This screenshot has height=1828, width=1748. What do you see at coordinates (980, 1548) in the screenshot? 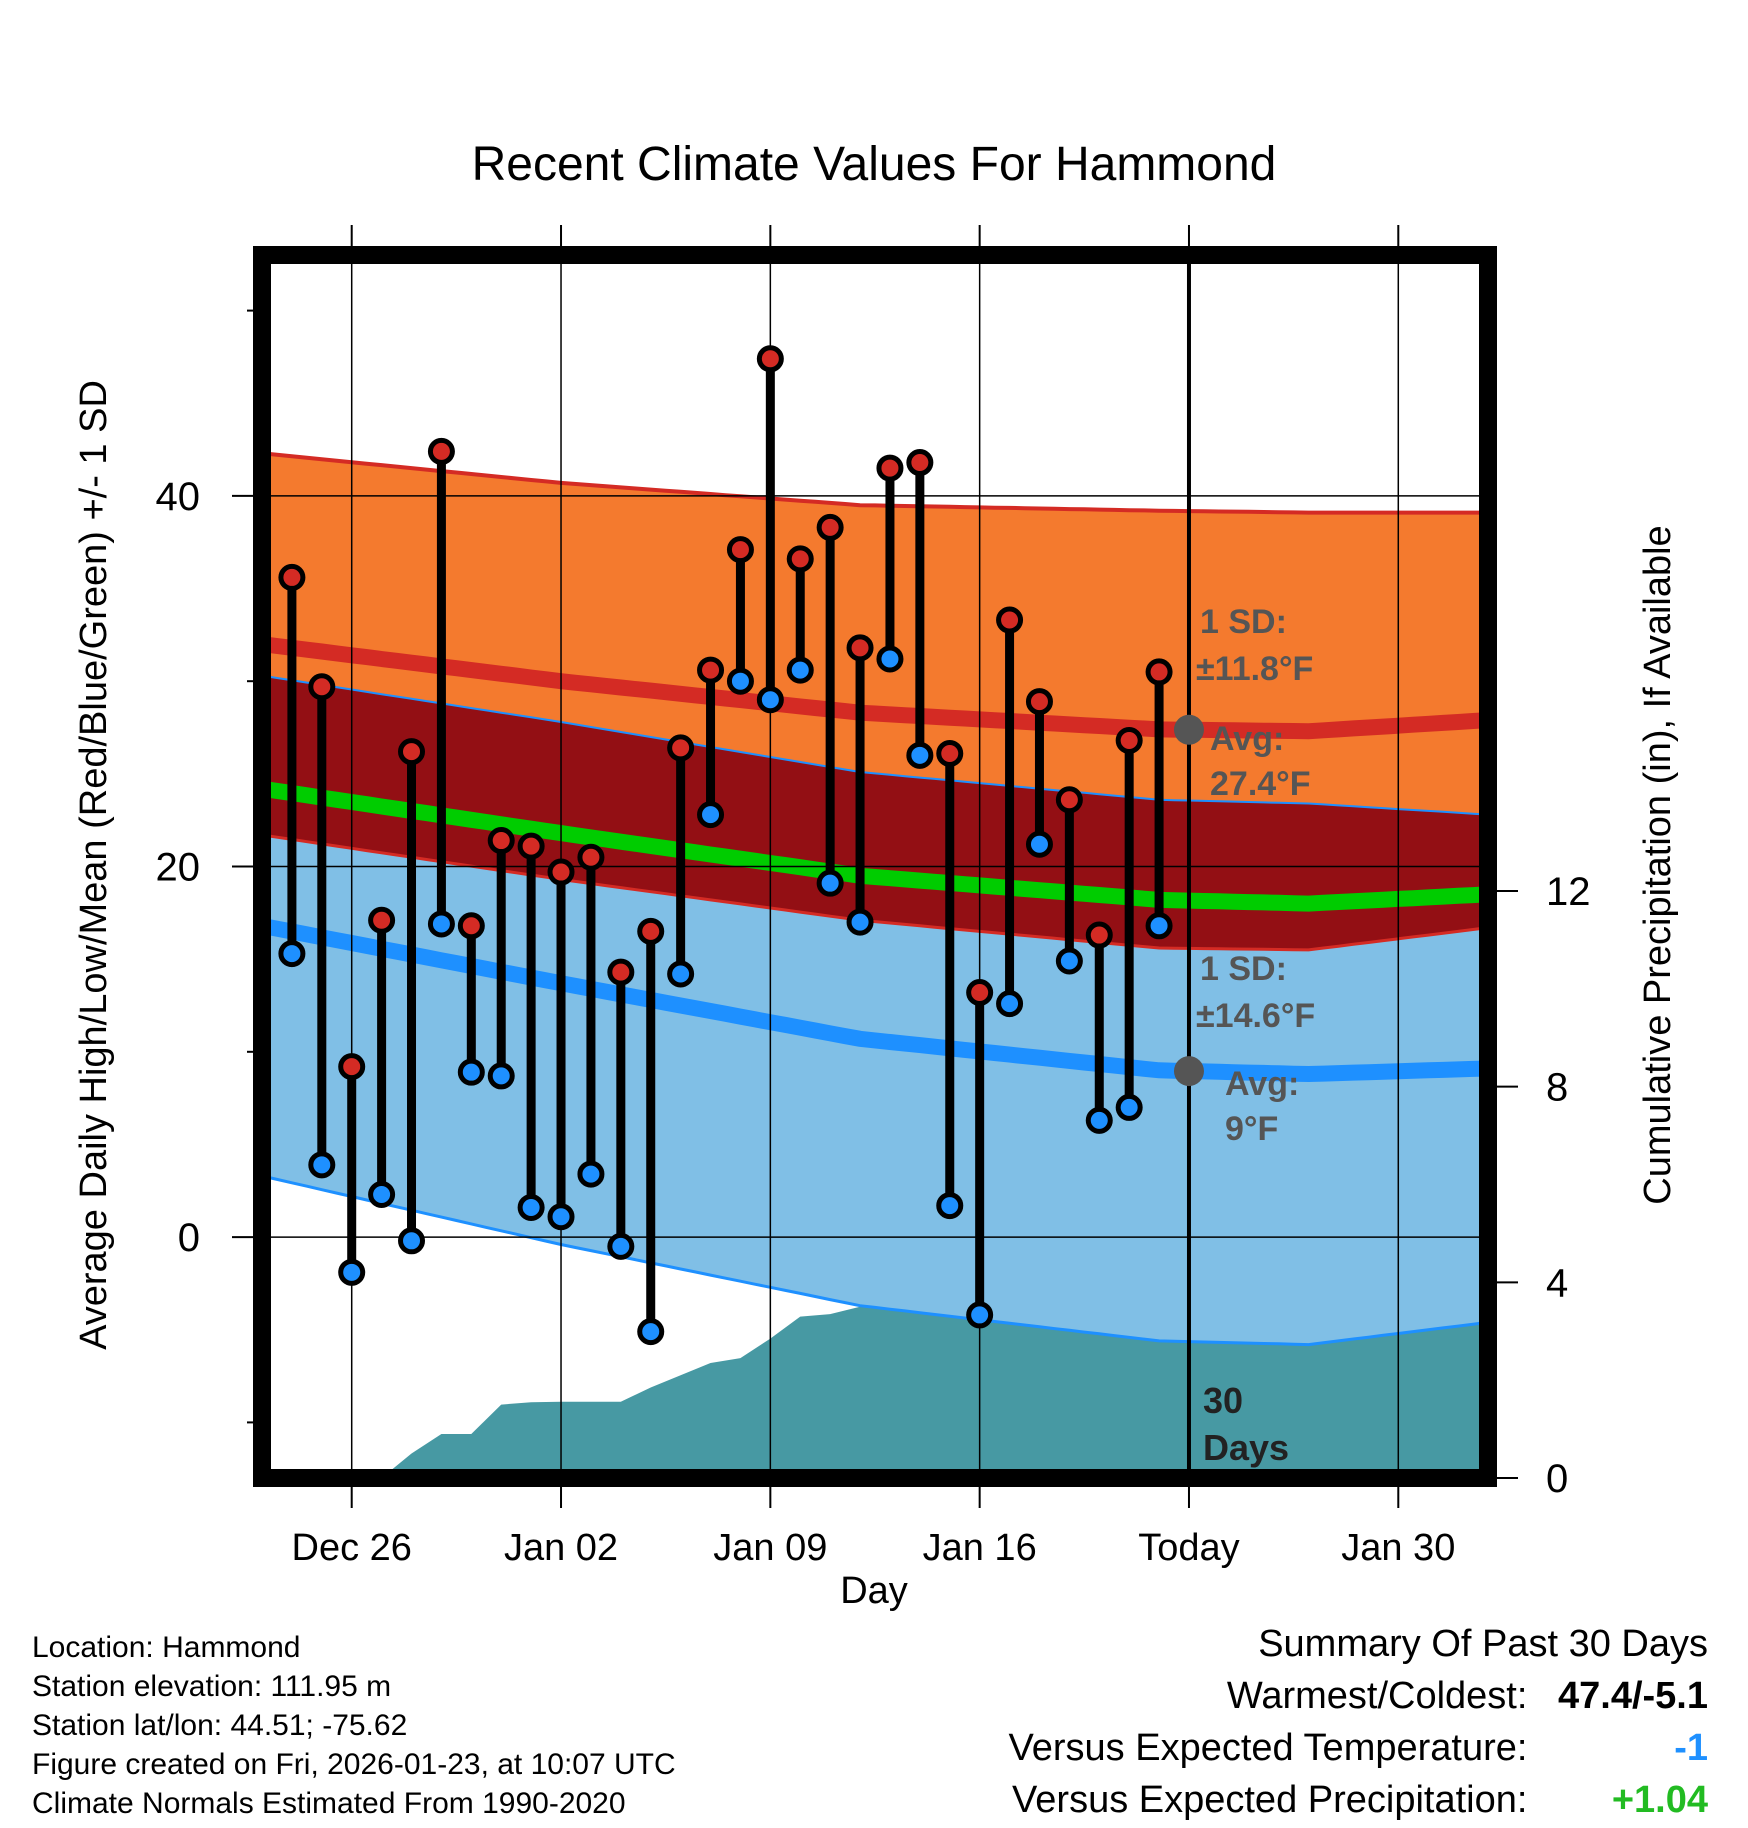
I see `x-tick-label-3: Jan 16` at bounding box center [980, 1548].